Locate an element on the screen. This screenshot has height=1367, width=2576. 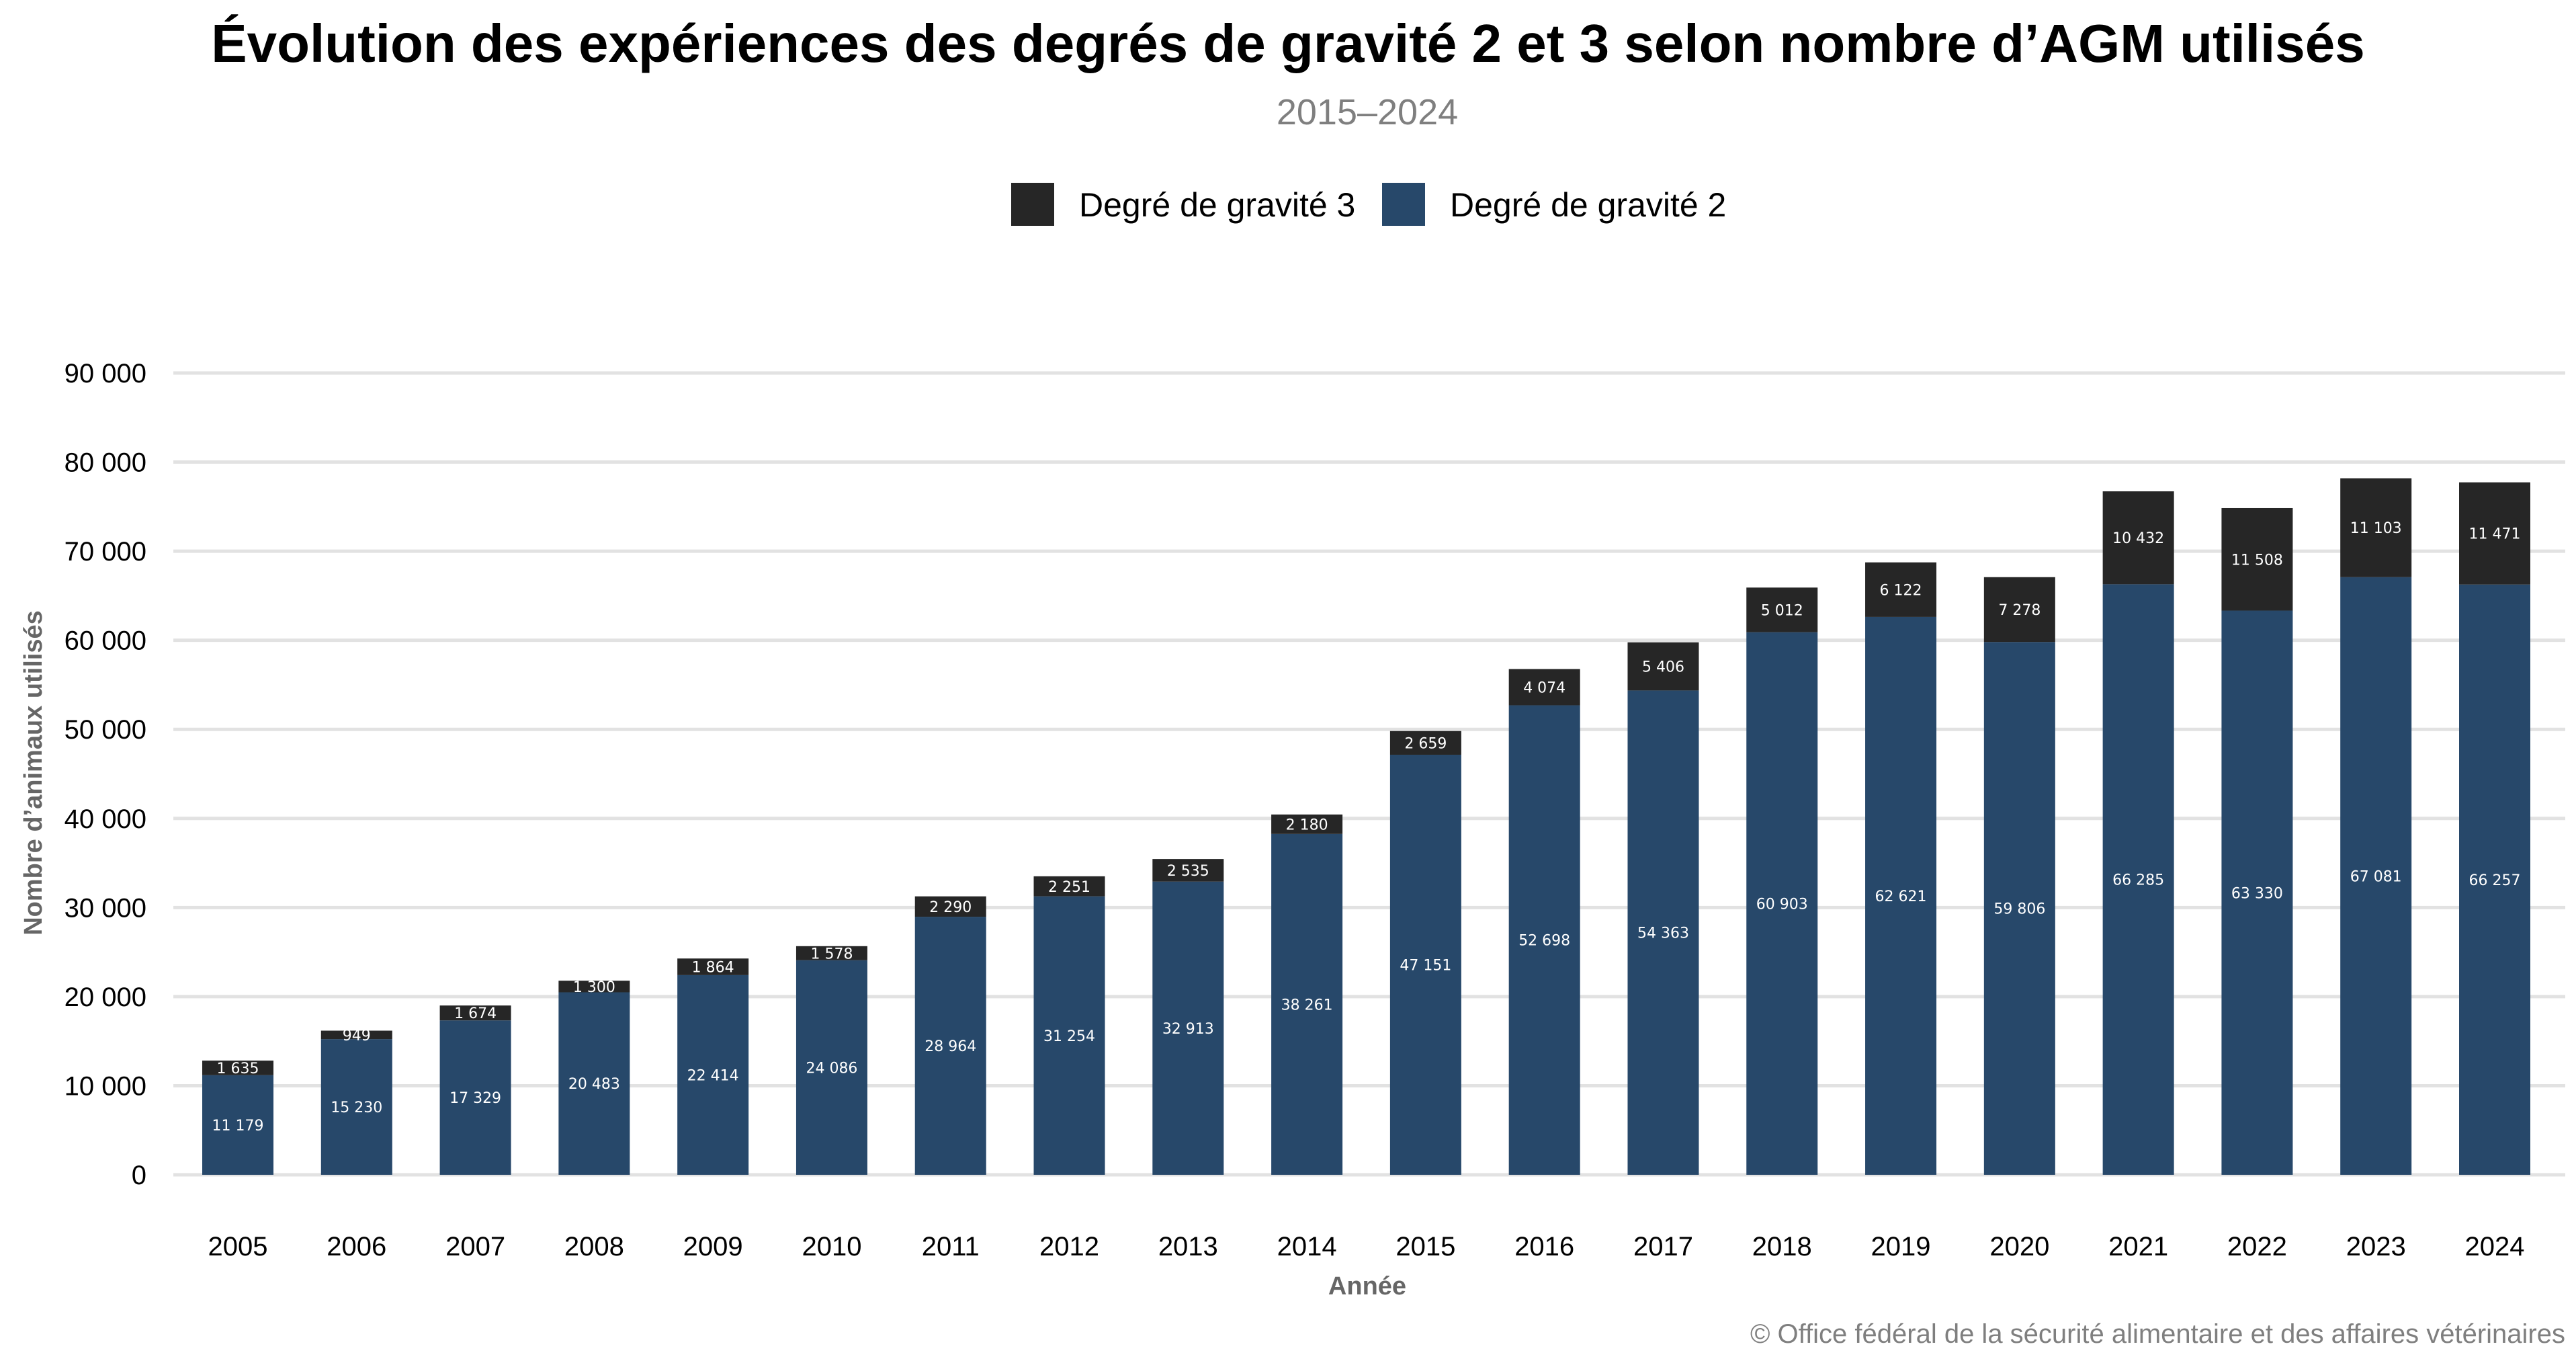
data-label-gravite-2: 20 483 is located at coordinates (594, 1084).